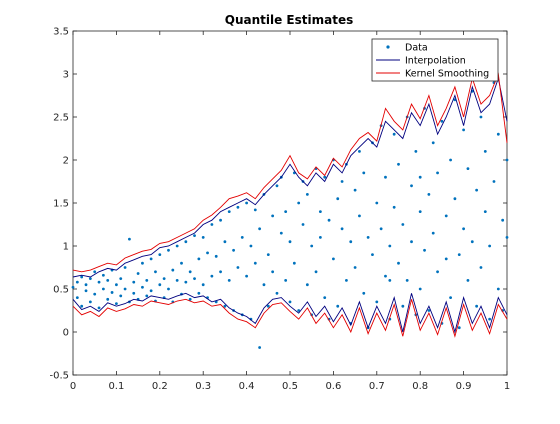 This screenshot has width=560, height=424. What do you see at coordinates (66, 333) in the screenshot?
I see `y-tick-label: 0` at bounding box center [66, 333].